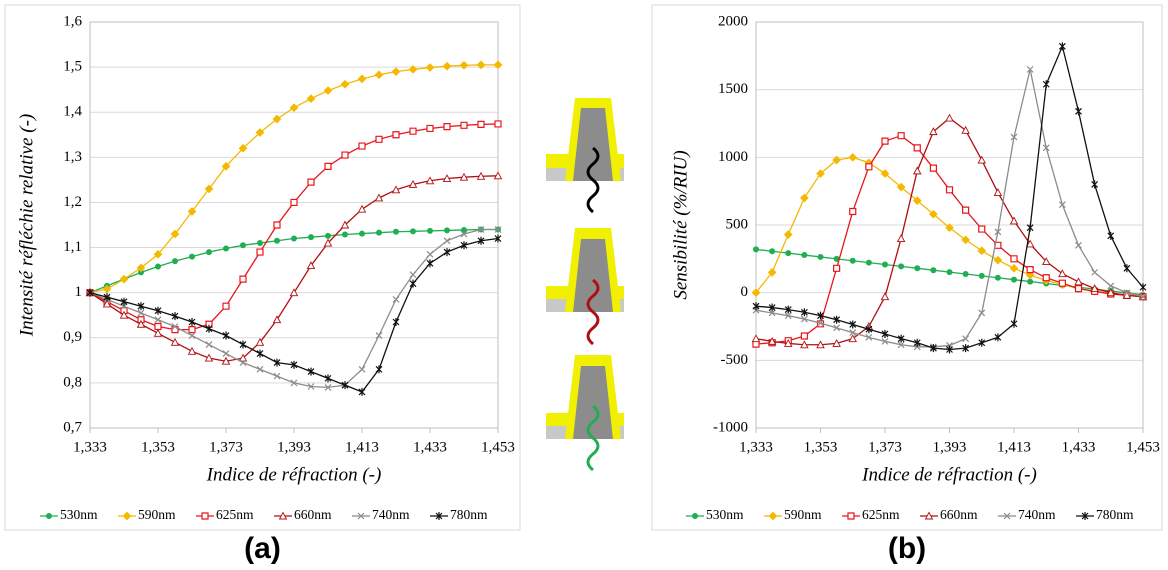 This screenshot has width=1168, height=570. Describe the element at coordinates (72, 382) in the screenshot. I see `y-tick-label: 0,8` at that location.